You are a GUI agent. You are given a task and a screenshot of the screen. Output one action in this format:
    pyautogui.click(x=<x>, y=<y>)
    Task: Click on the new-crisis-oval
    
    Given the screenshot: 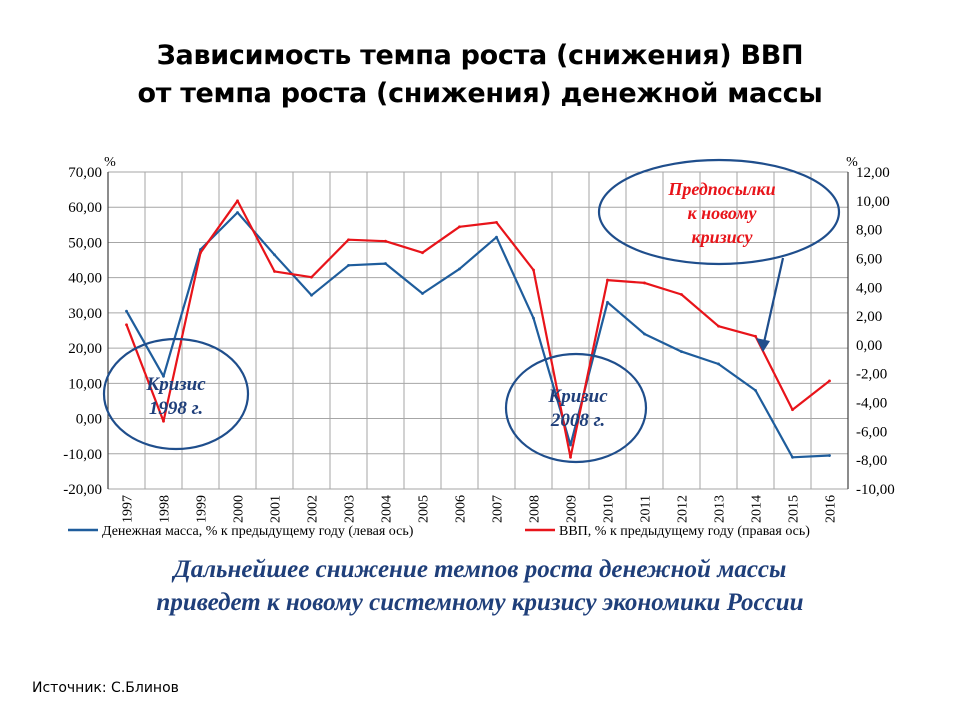 What is the action you would take?
    pyautogui.click(x=719, y=212)
    